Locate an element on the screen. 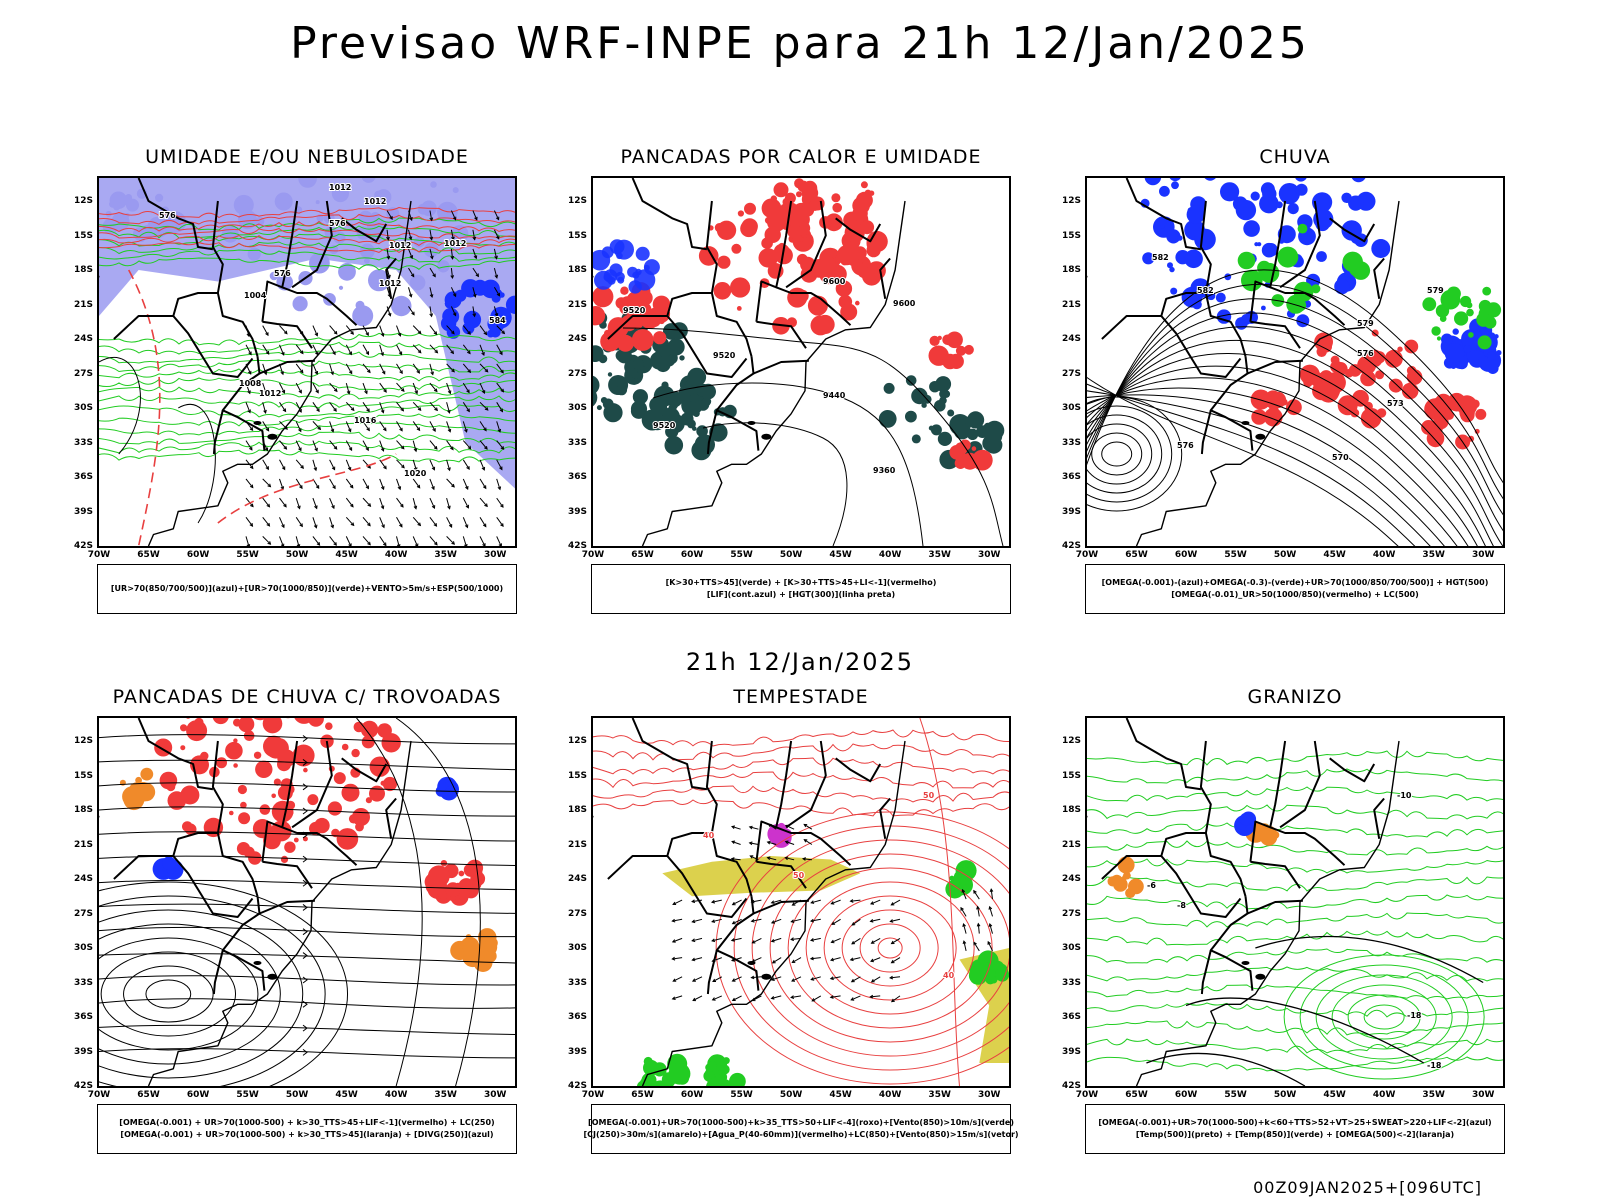 This screenshot has height=1200, width=1600. contour-label: 570 is located at coordinates (1340, 457).